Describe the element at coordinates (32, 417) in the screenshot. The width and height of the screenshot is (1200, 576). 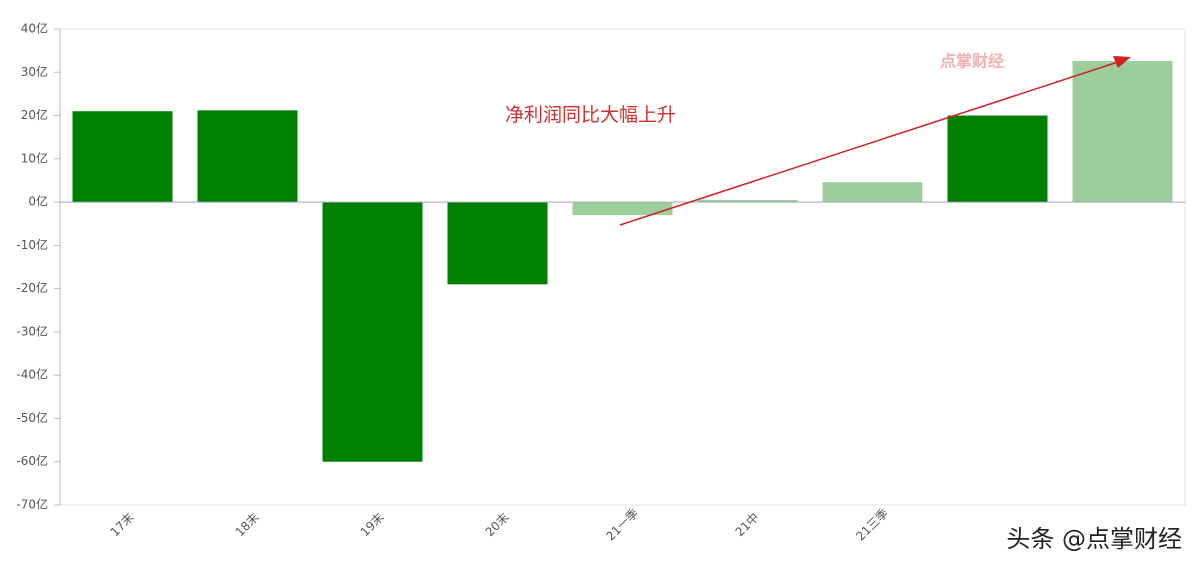
I see `y-tick-label: -50亿` at that location.